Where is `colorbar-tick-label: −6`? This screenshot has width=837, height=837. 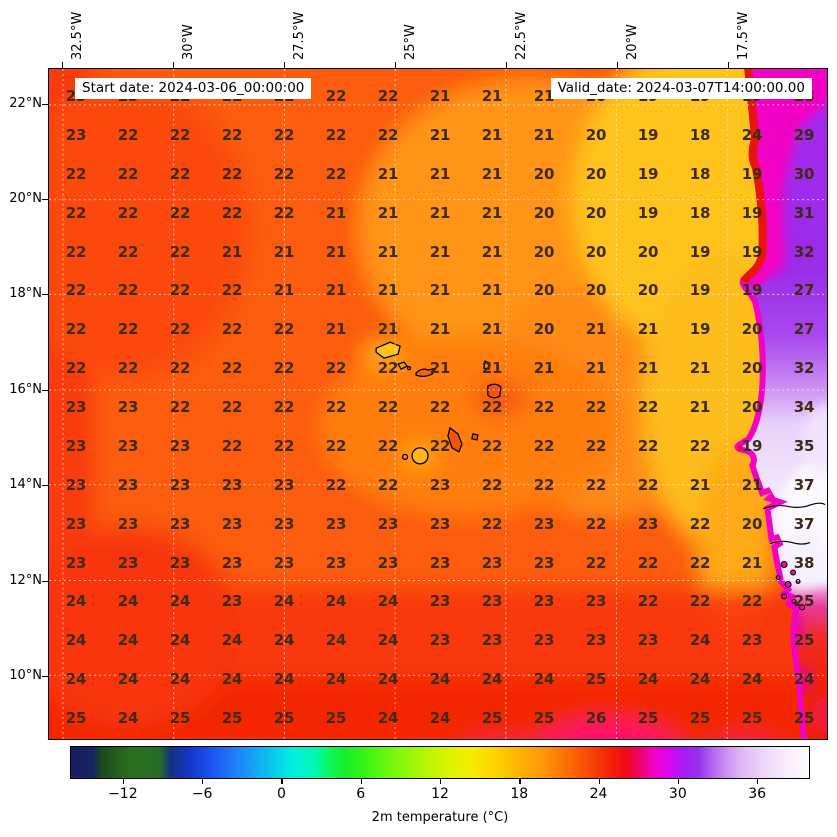 colorbar-tick-label: −6 is located at coordinates (202, 794).